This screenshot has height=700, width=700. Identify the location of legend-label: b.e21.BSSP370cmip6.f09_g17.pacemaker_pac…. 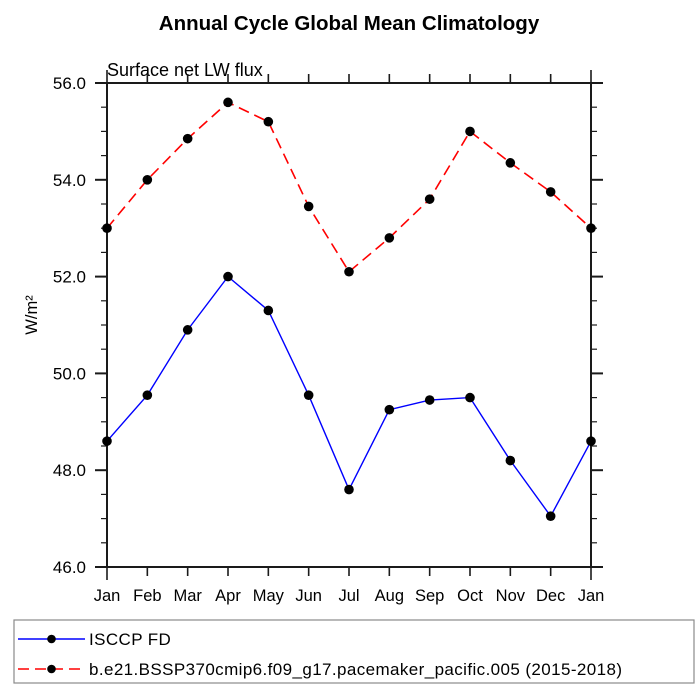
(355, 669).